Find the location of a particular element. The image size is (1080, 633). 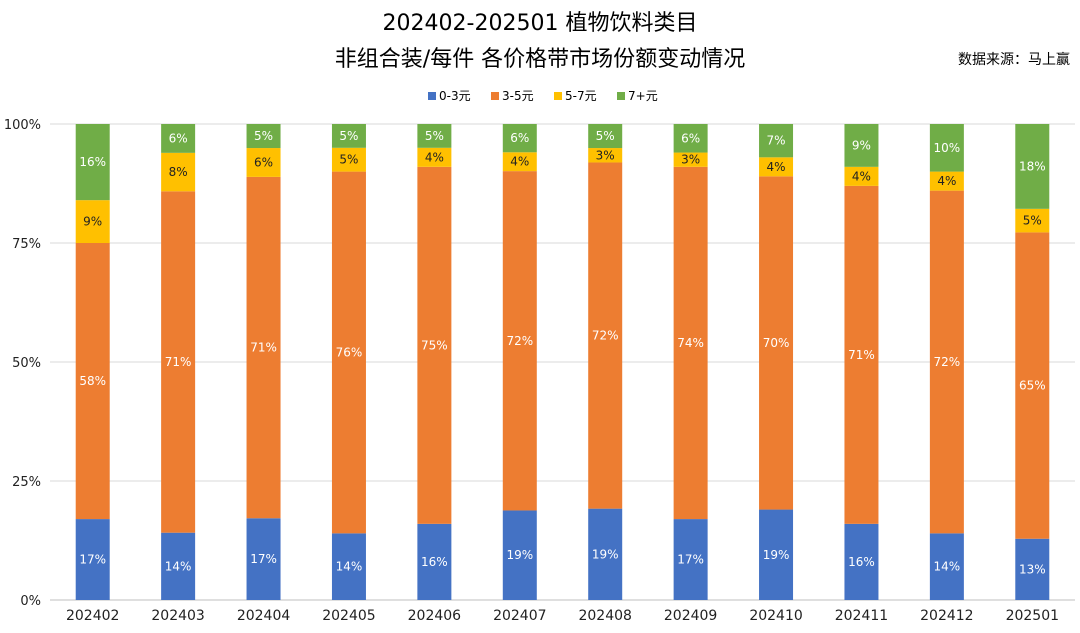

data-label: 71% is located at coordinates (178, 362).